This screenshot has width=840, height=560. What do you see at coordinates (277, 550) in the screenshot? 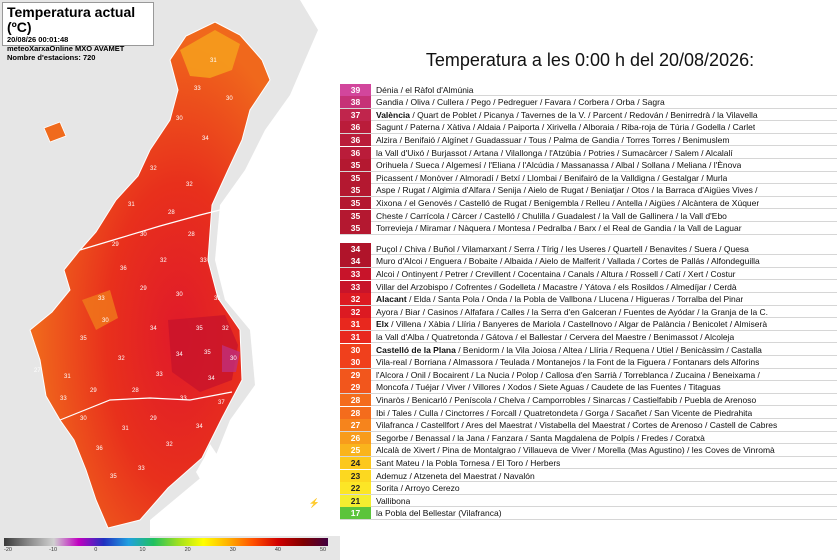
I see `scale-tick-label: 40` at bounding box center [277, 550].